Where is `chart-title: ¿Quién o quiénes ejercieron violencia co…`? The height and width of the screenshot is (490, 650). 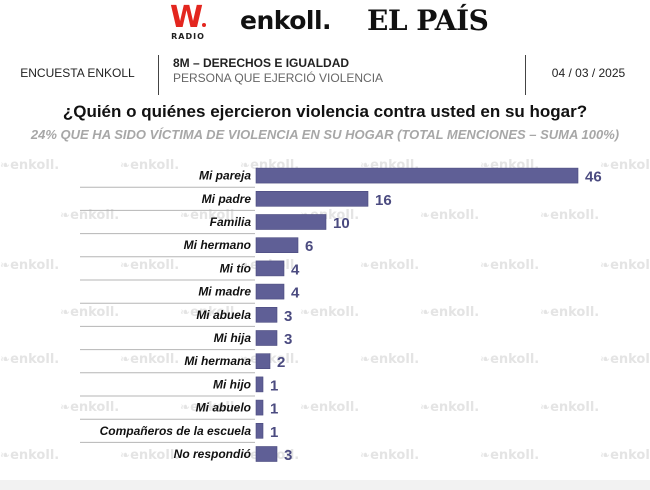 chart-title: ¿Quién o quiénes ejercieron violencia co… is located at coordinates (325, 111).